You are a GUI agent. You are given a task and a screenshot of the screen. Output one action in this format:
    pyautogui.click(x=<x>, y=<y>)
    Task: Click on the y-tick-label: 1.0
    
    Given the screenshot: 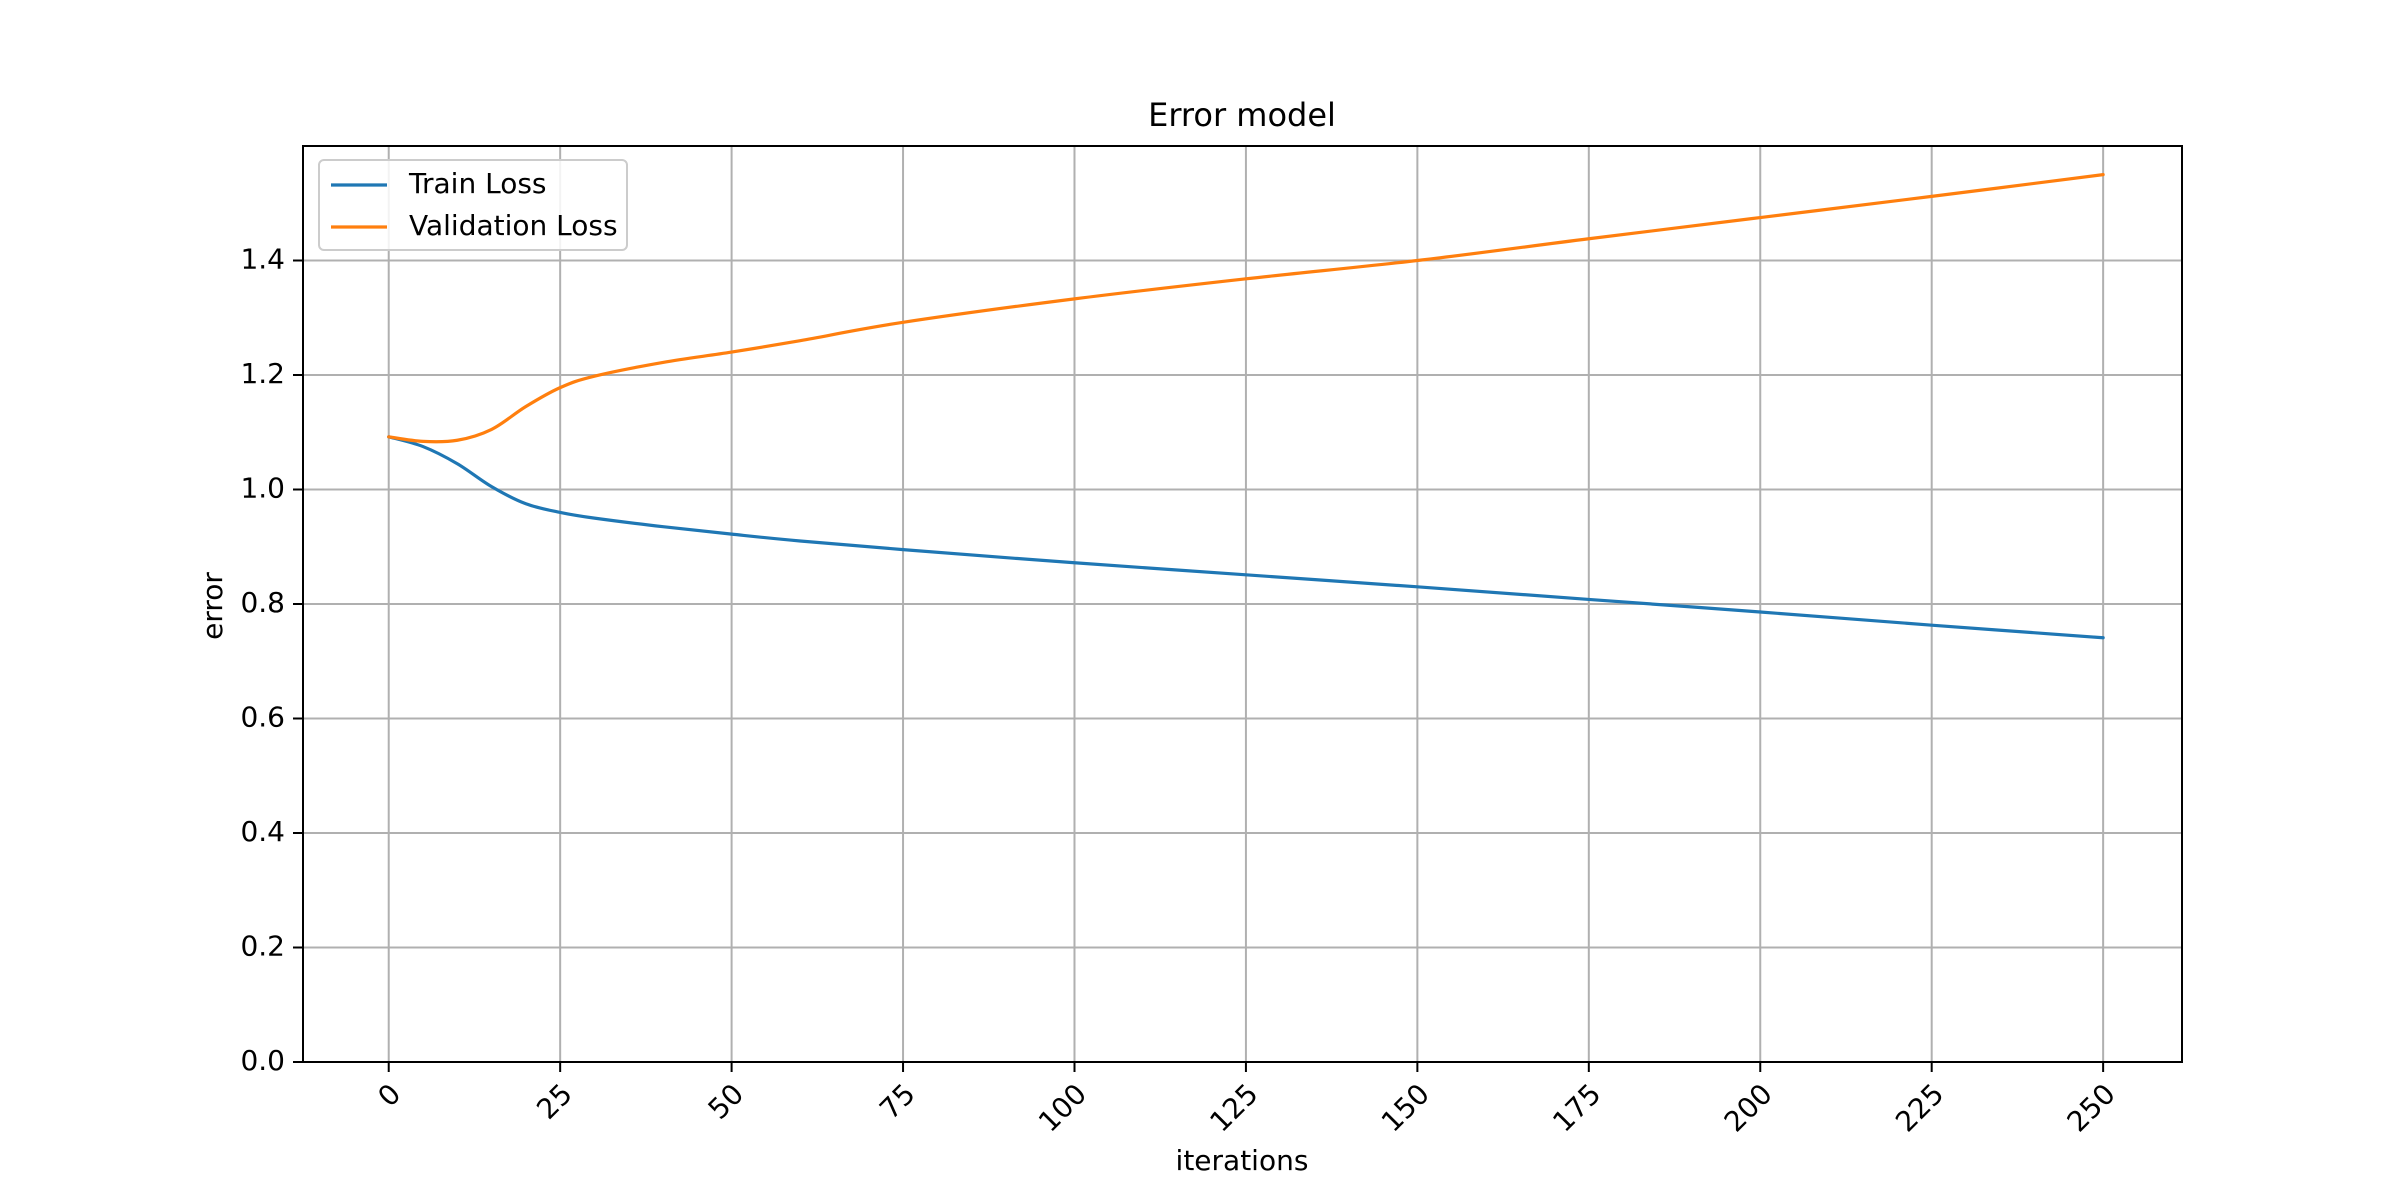 What is the action you would take?
    pyautogui.click(x=262, y=488)
    